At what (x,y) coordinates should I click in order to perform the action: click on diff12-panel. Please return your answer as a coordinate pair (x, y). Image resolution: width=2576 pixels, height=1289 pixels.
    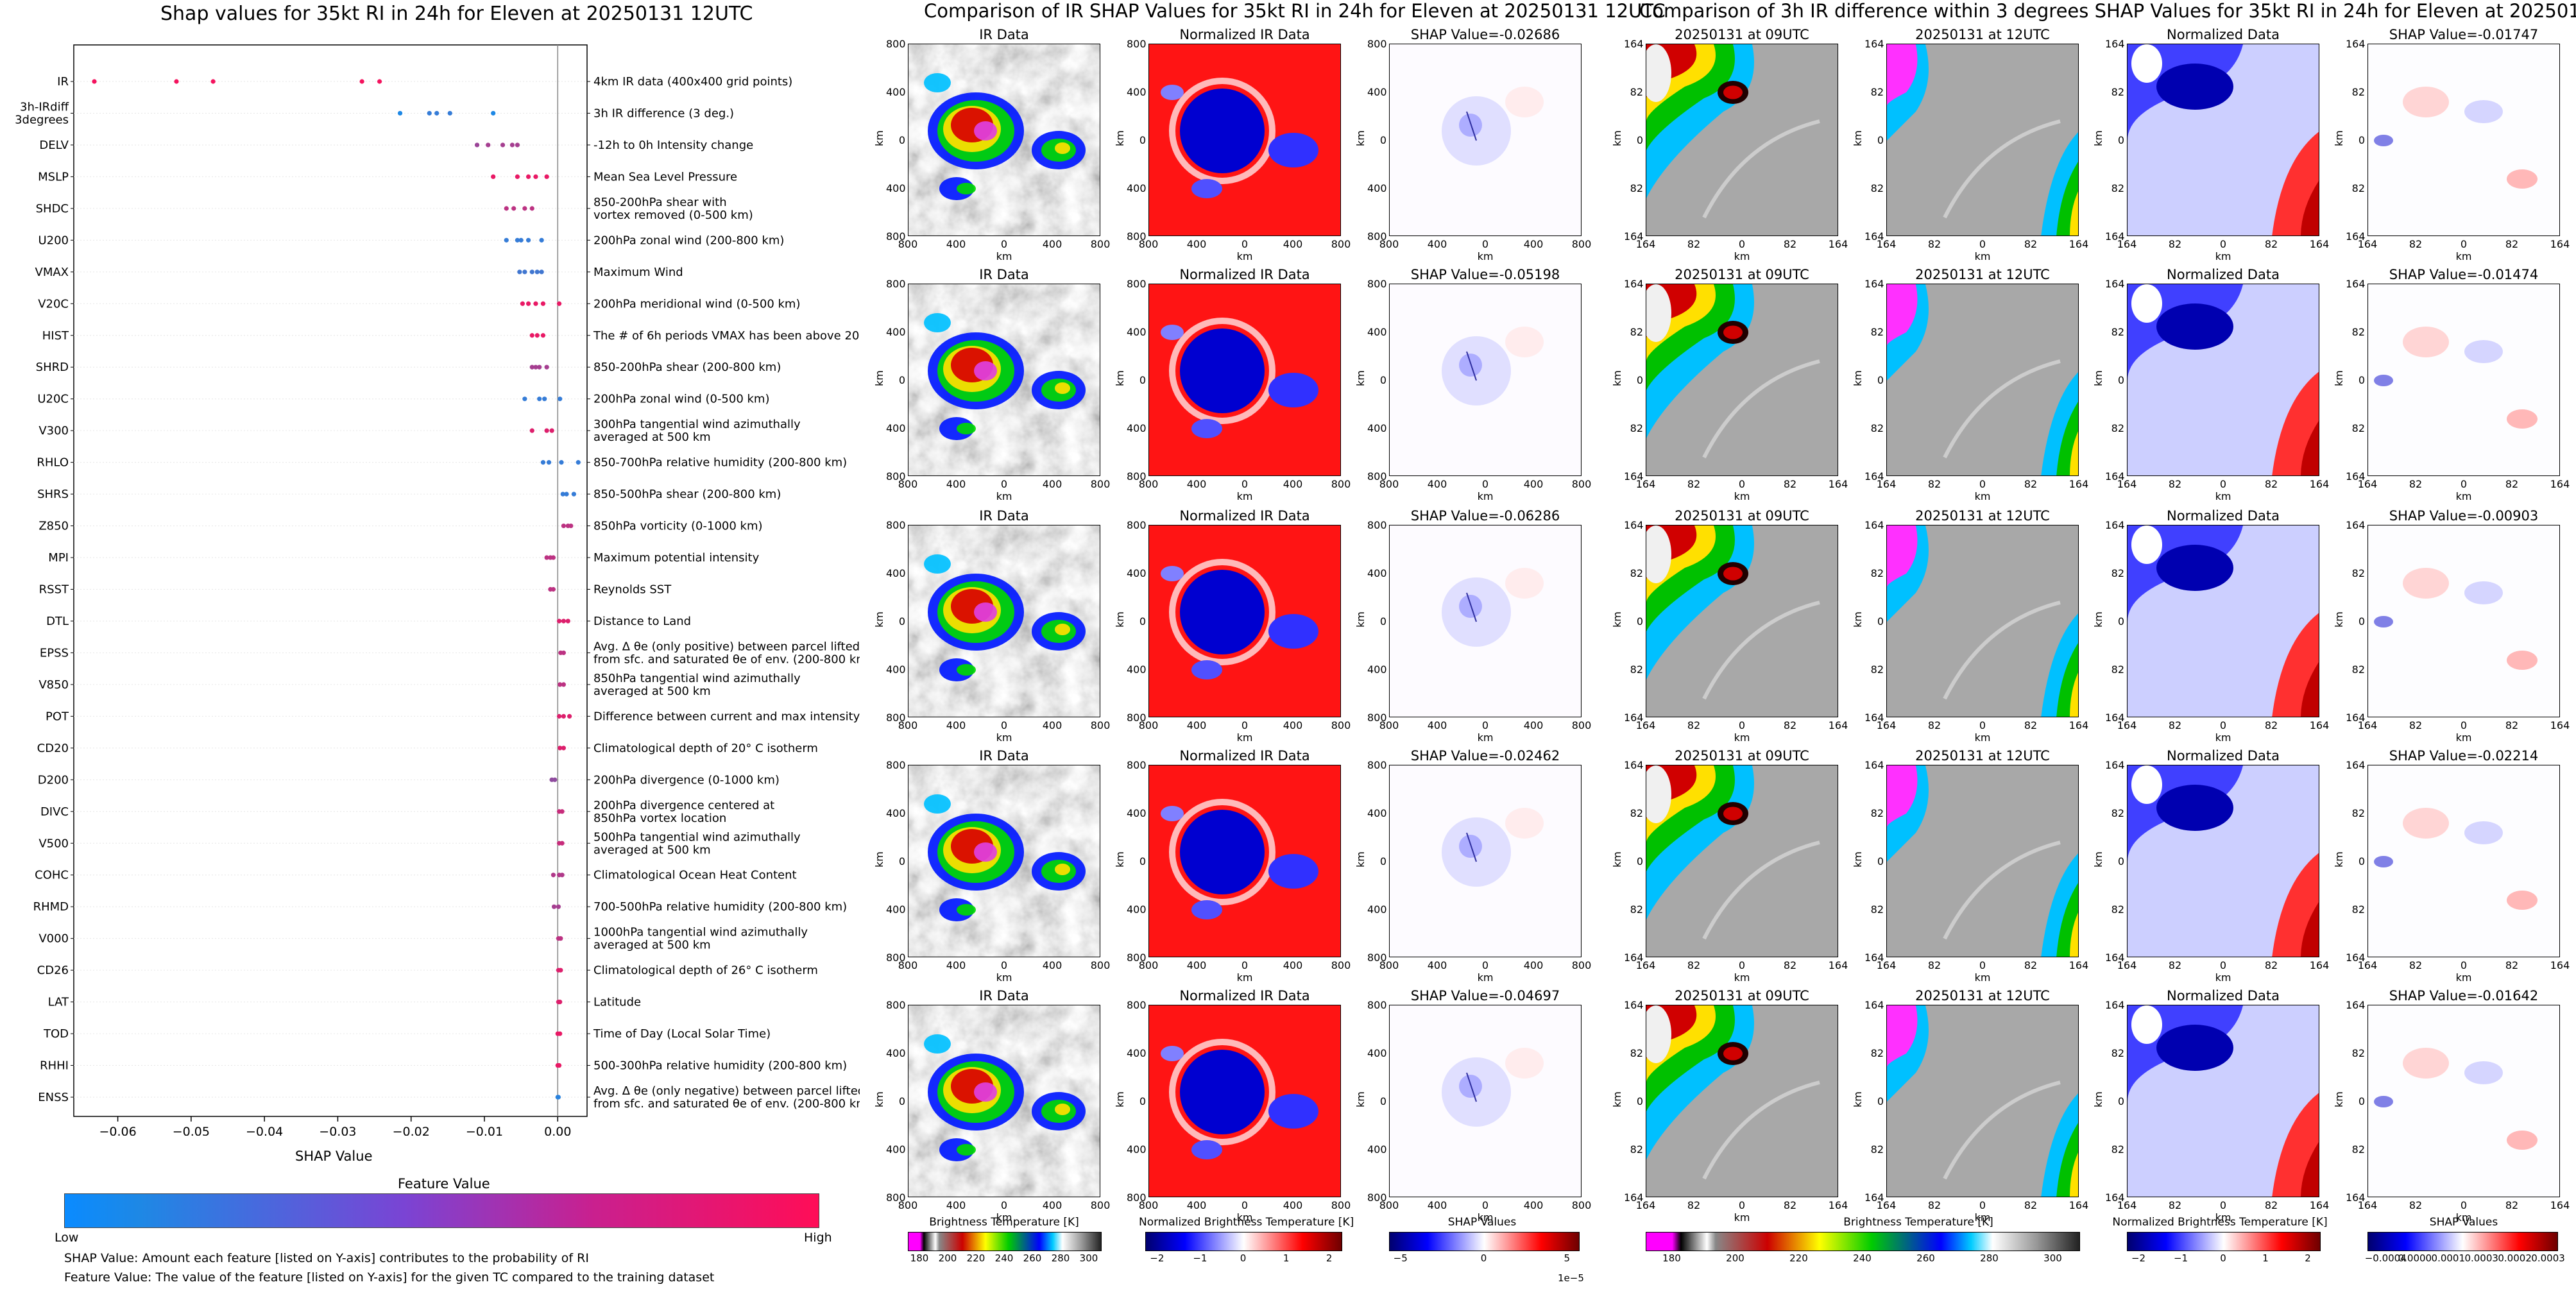
    Looking at the image, I should click on (1982, 140).